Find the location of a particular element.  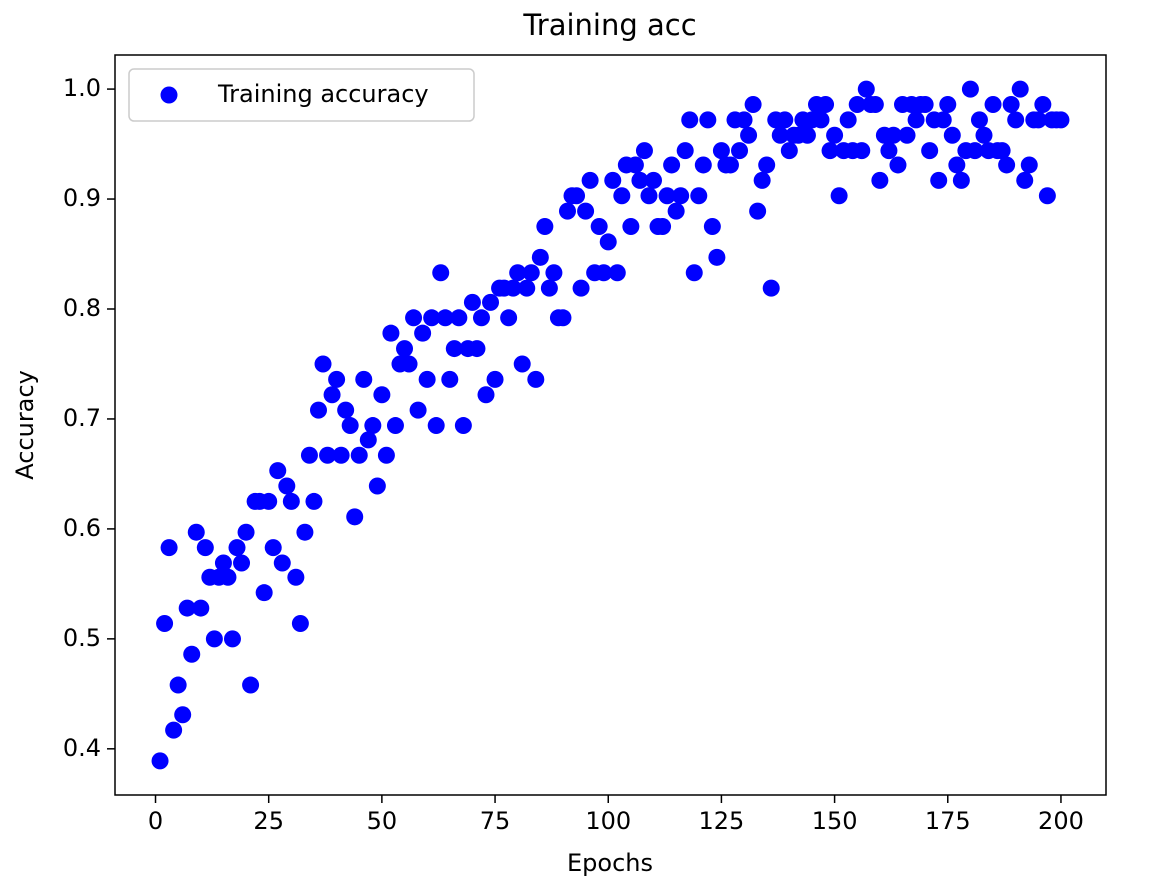

y-tick-label: 0.7 is located at coordinates (82, 418).